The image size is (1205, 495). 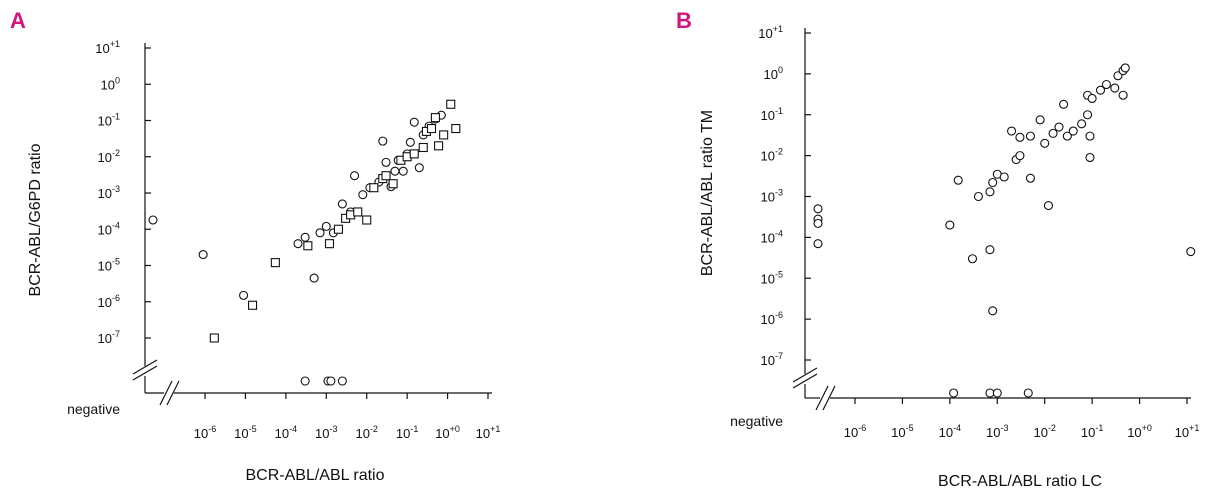 What do you see at coordinates (1044, 431) in the screenshot?
I see `x-tick-label-b-4: 10⁻²` at bounding box center [1044, 431].